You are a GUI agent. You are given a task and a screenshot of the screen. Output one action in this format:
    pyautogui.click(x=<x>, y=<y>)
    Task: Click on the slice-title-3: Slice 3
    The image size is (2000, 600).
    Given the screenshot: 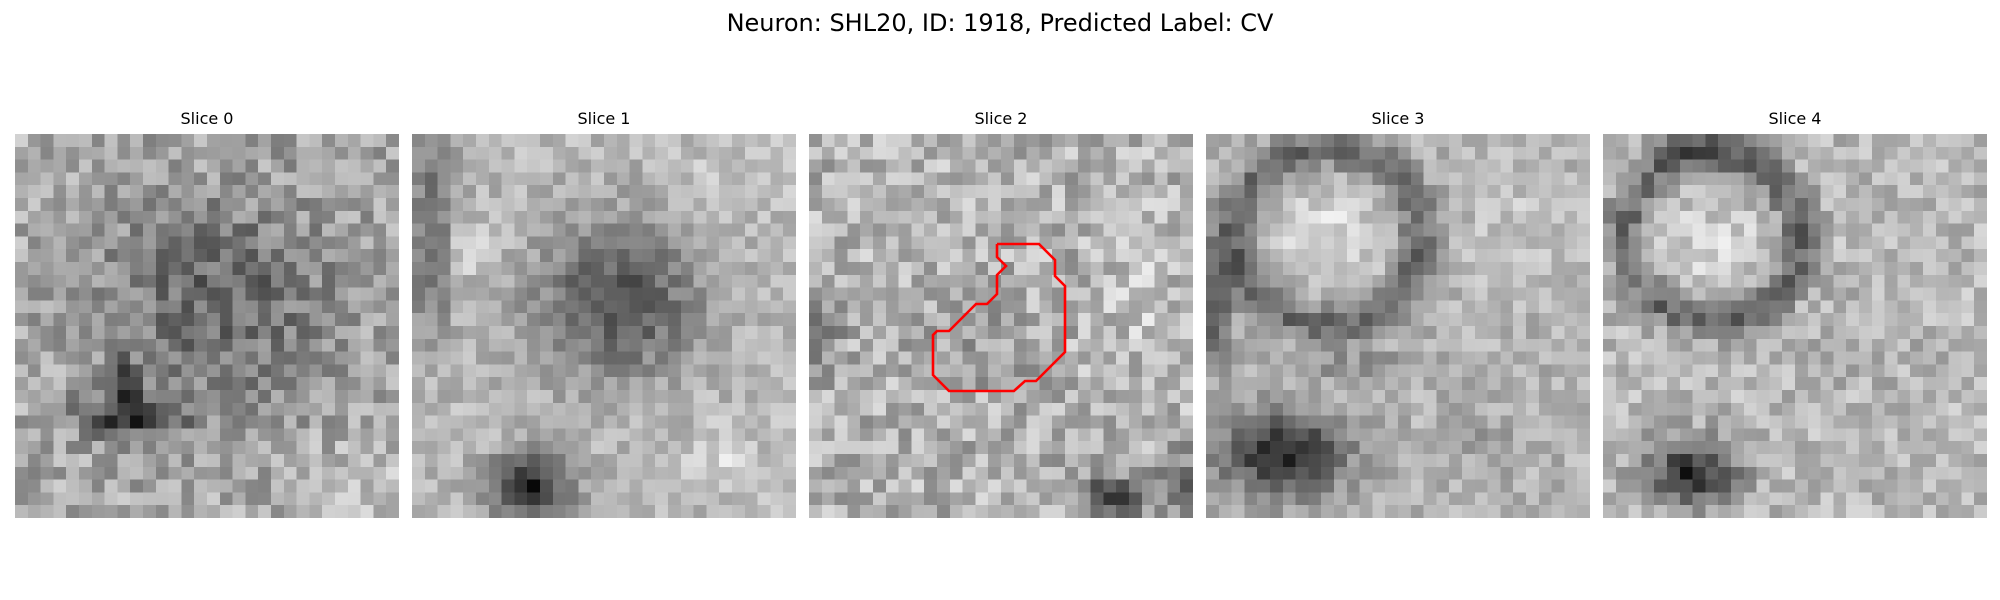 What is the action you would take?
    pyautogui.click(x=1398, y=118)
    